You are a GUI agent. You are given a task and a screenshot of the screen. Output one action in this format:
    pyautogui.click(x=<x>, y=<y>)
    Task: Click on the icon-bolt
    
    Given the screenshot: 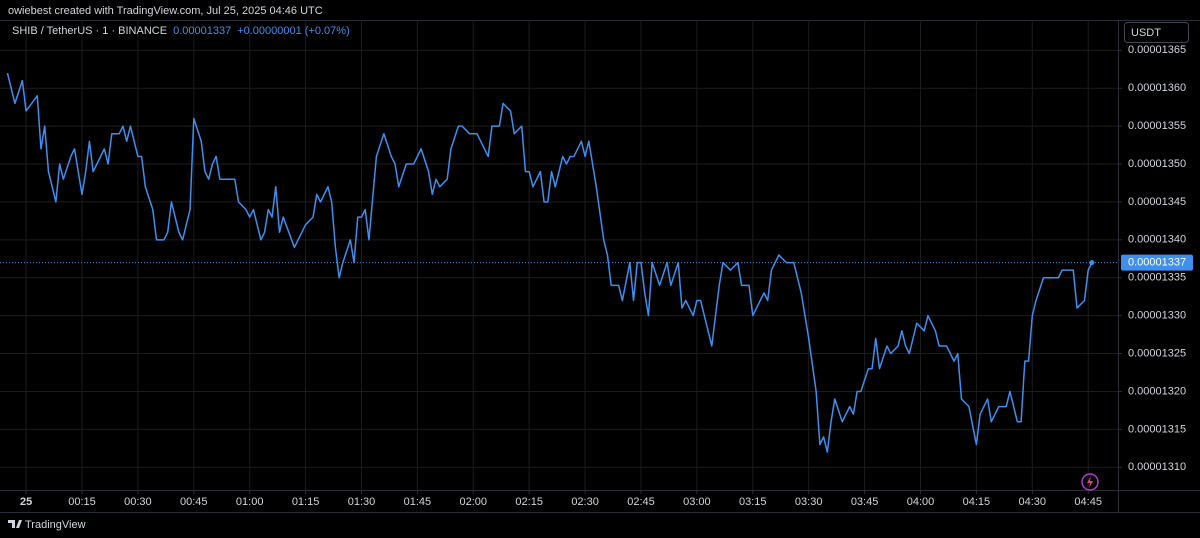 What is the action you would take?
    pyautogui.click(x=1090, y=482)
    